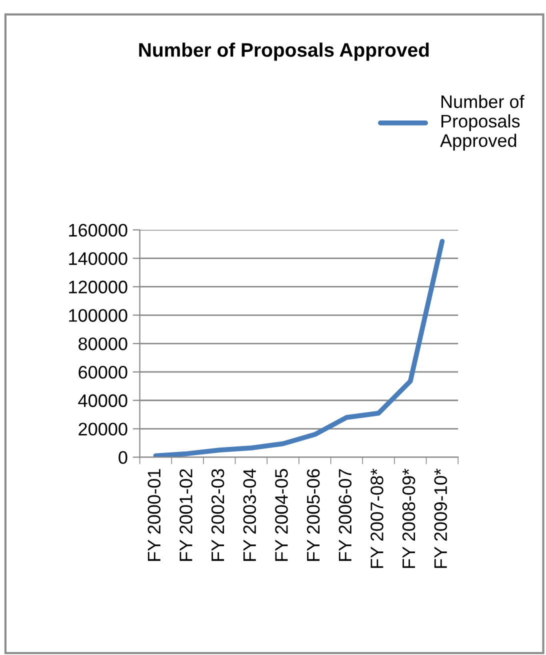 This screenshot has width=546, height=655. What do you see at coordinates (103, 343) in the screenshot?
I see `y-tick-label: 80000` at bounding box center [103, 343].